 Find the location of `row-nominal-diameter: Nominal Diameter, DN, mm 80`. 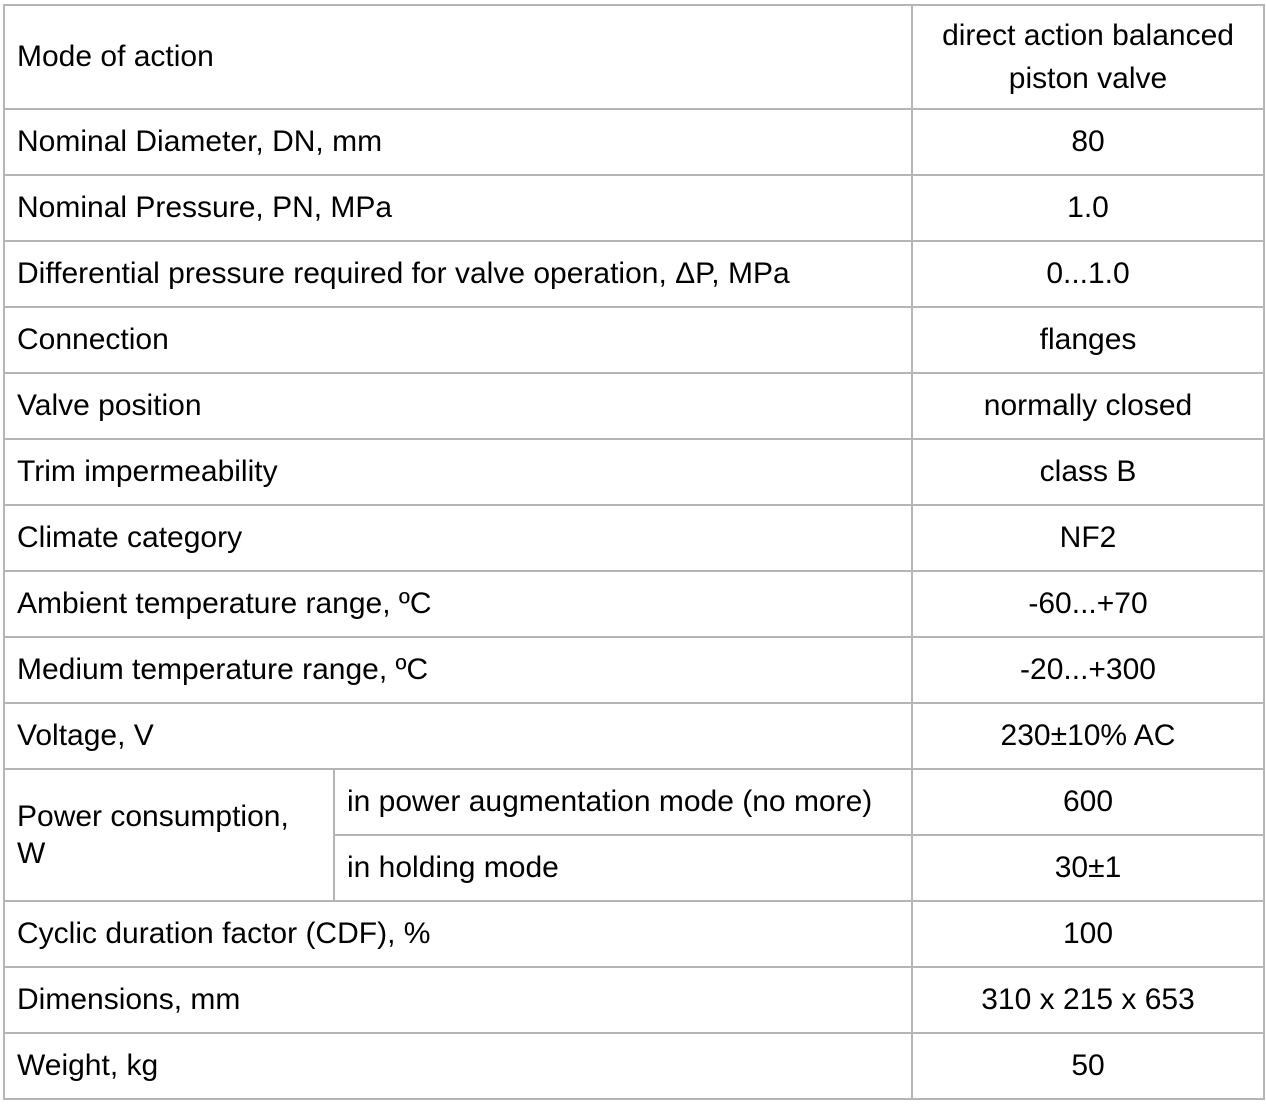

row-nominal-diameter: Nominal Diameter, DN, mm 80 is located at coordinates (634, 142).